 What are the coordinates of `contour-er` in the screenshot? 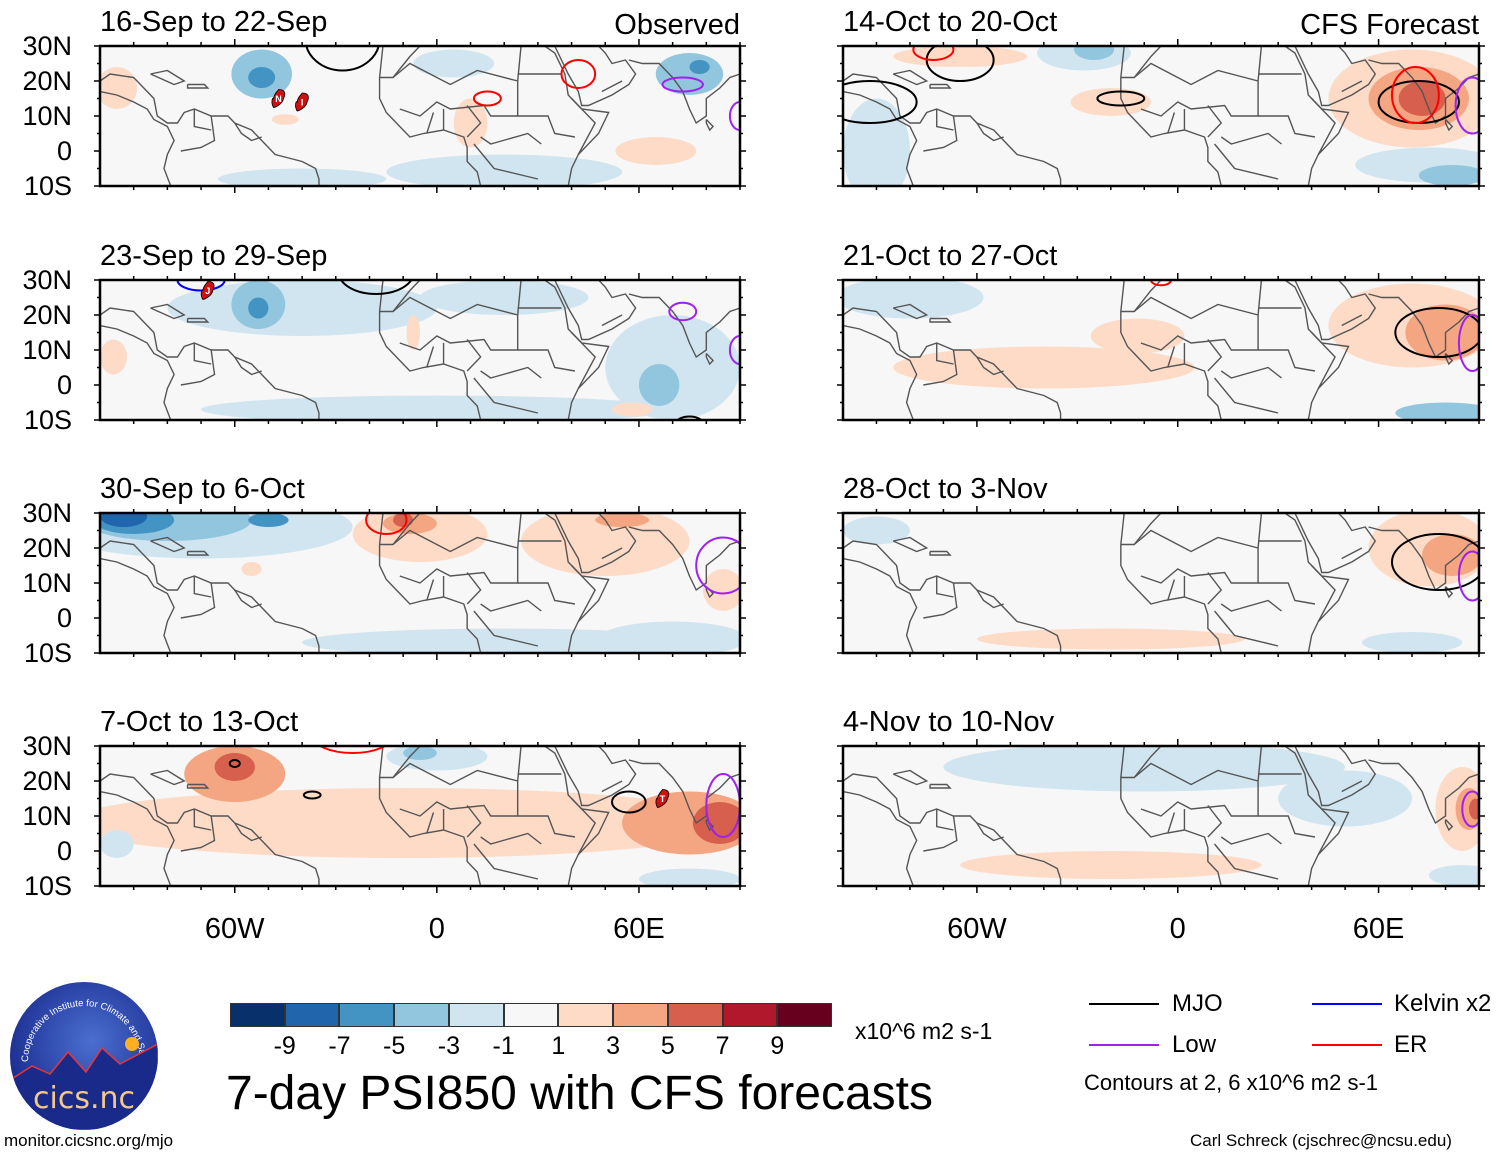 It's located at (933, 53).